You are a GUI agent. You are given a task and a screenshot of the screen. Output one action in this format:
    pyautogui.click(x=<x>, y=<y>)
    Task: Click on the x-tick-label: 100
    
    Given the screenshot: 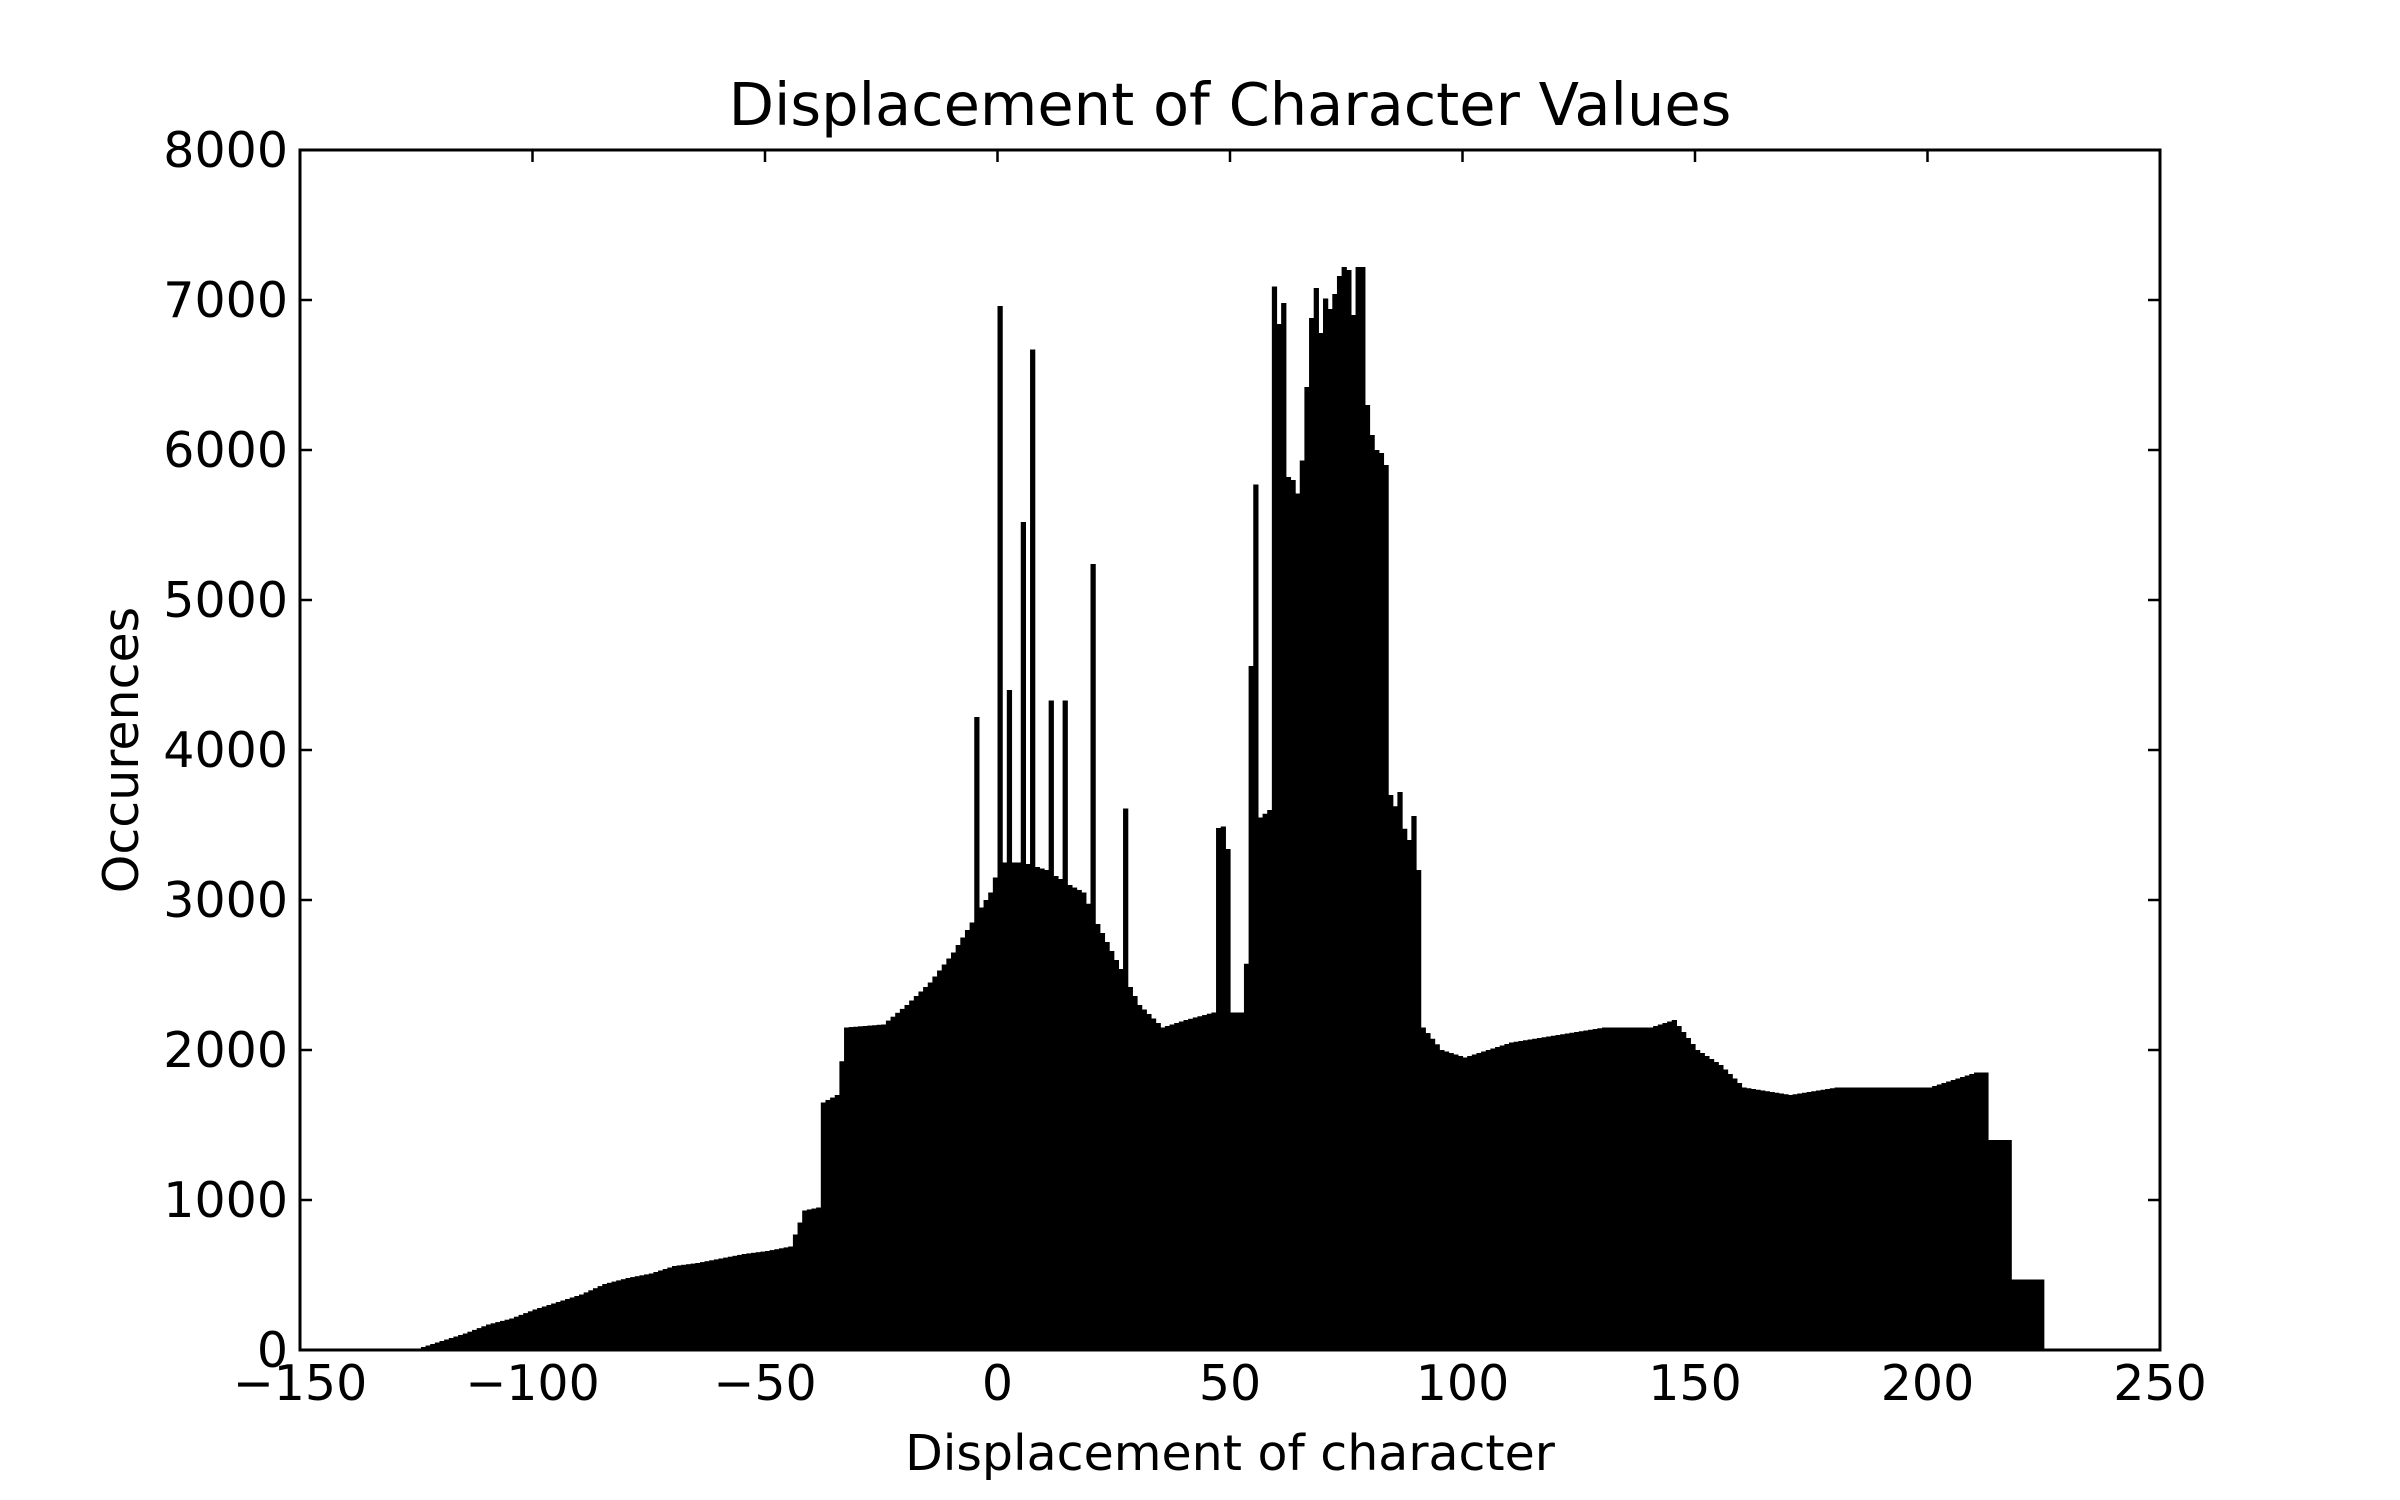 What is the action you would take?
    pyautogui.click(x=1463, y=1383)
    